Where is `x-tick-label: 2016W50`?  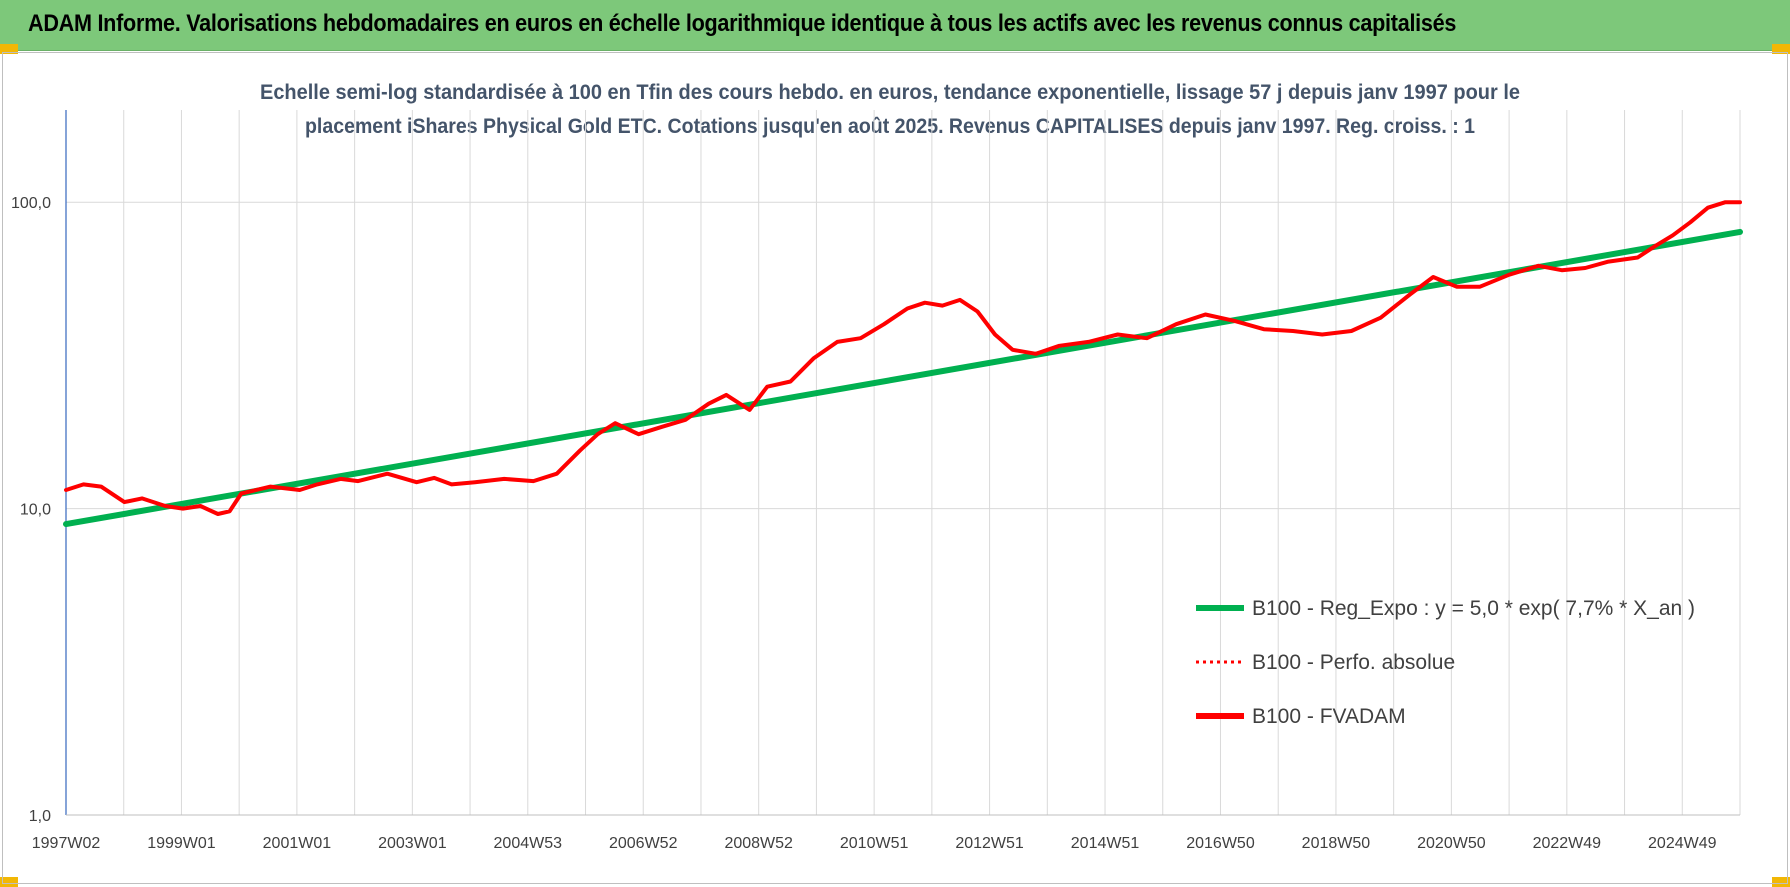 x-tick-label: 2016W50 is located at coordinates (1220, 843).